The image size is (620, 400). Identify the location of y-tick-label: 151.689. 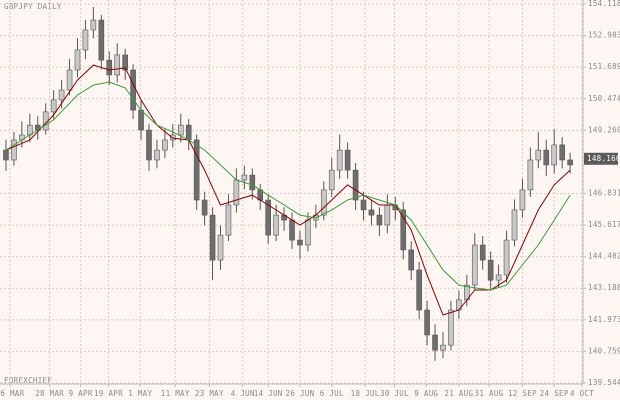
(604, 66).